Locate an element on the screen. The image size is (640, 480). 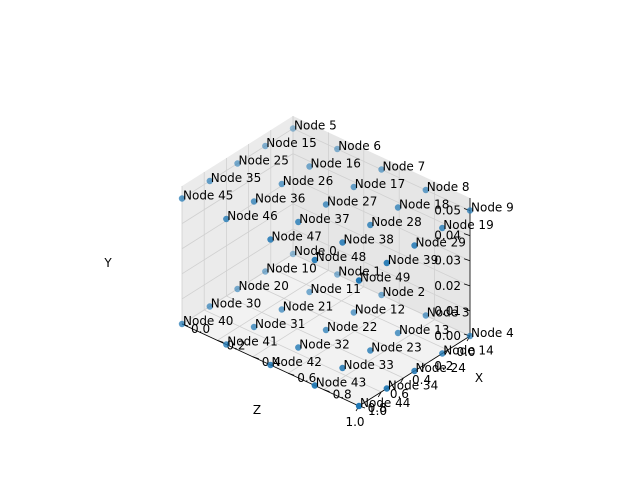
point-label: Node 43 is located at coordinates (341, 383).